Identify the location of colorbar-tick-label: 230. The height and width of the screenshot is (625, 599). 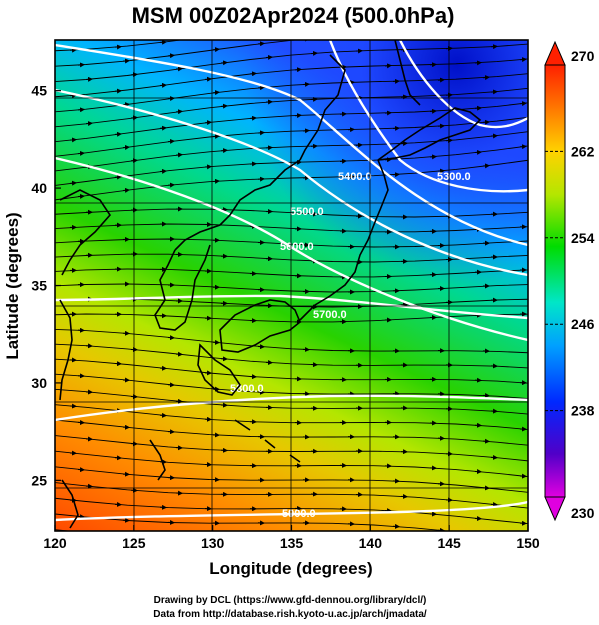
(583, 513).